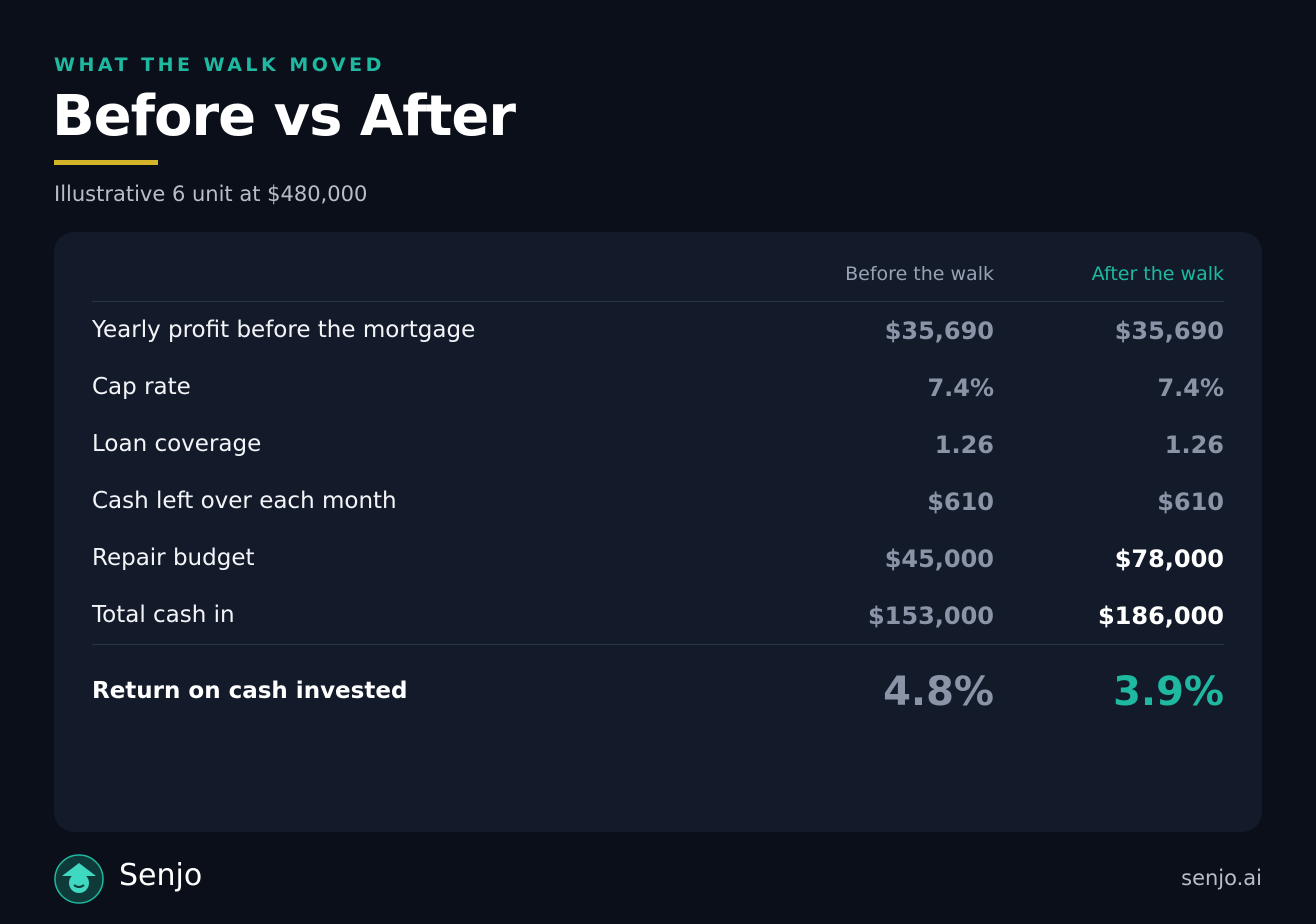  I want to click on eyebrow: WHAT THE WALK MOVED, so click(219, 65).